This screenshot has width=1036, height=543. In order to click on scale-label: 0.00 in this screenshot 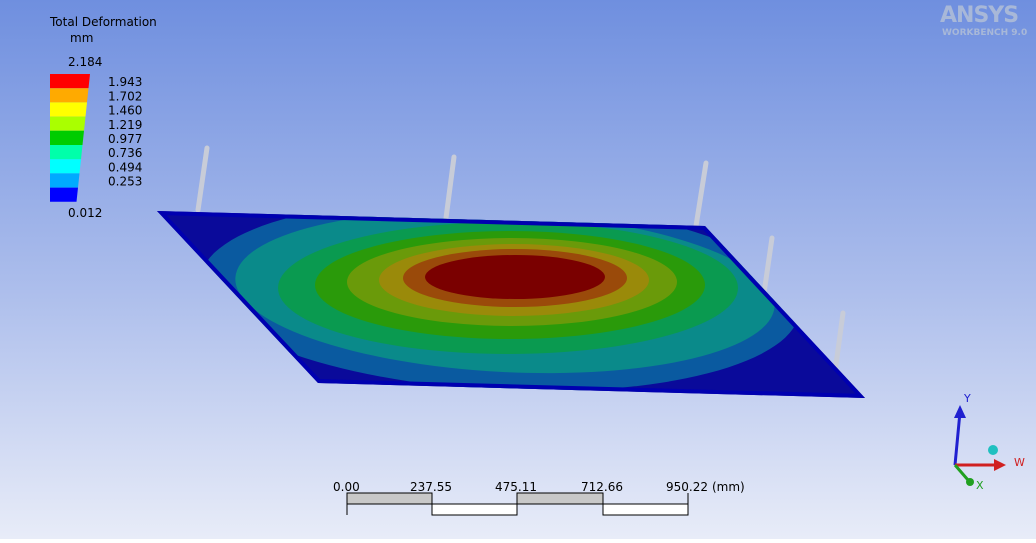, I will do `click(346, 487)`.